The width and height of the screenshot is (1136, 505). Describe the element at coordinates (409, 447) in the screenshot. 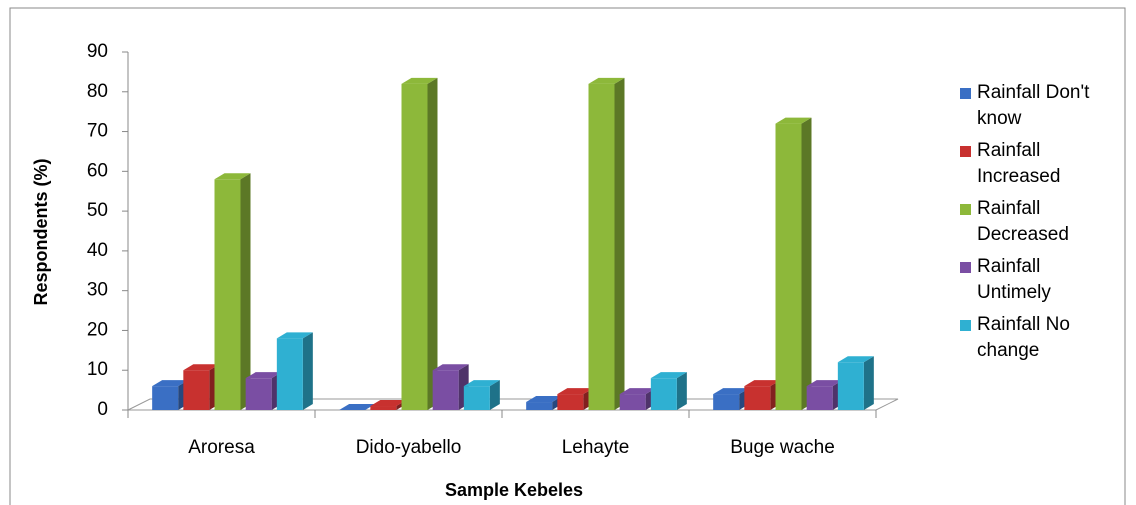

I see `x-tick-label: Dido-yabello` at that location.